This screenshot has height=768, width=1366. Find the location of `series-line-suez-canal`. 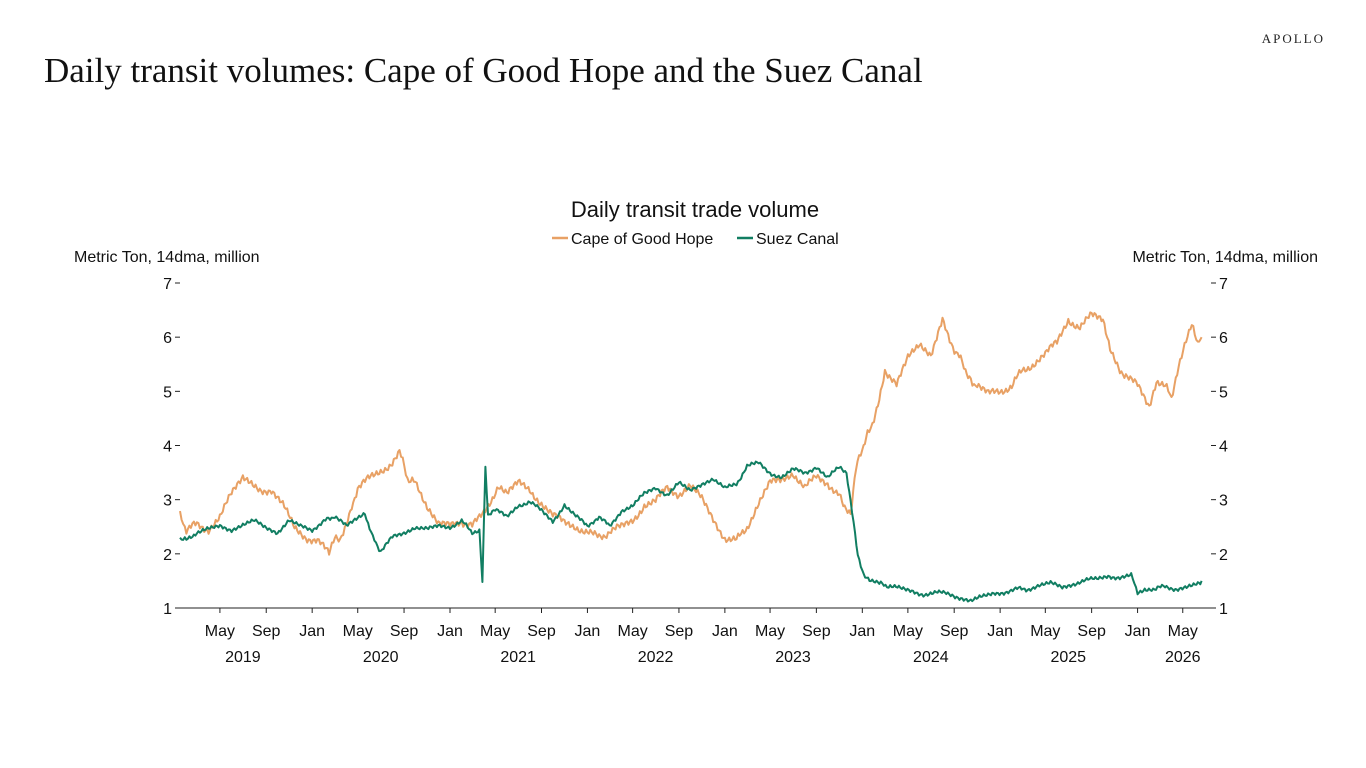

series-line-suez-canal is located at coordinates (691, 531).